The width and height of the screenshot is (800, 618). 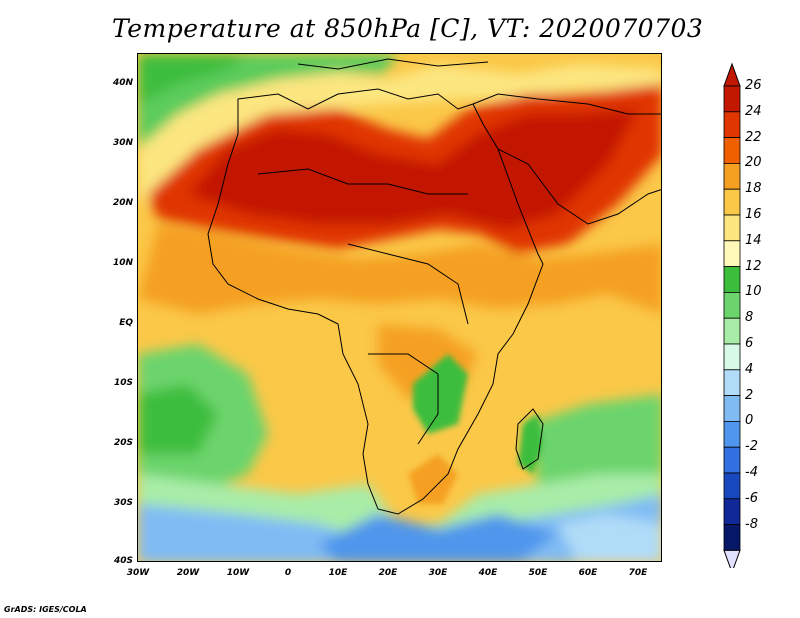 What do you see at coordinates (288, 573) in the screenshot?
I see `lon-tick-0: 0` at bounding box center [288, 573].